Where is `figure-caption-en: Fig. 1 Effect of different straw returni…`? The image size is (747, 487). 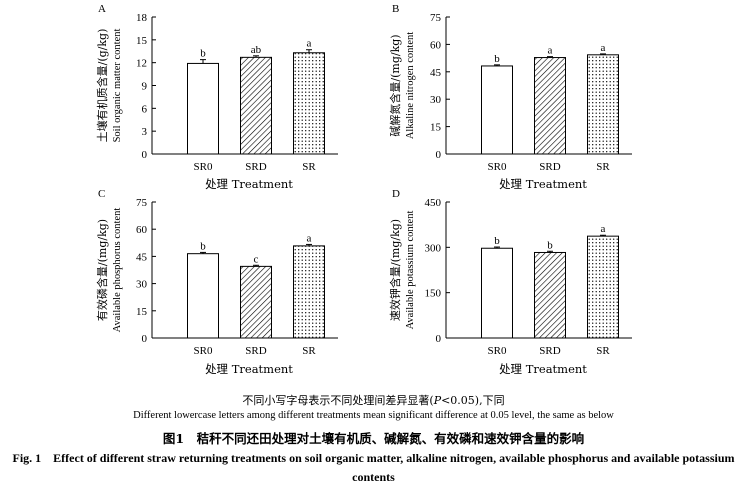 figure-caption-en: Fig. 1 Effect of different straw returni… is located at coordinates (373, 467).